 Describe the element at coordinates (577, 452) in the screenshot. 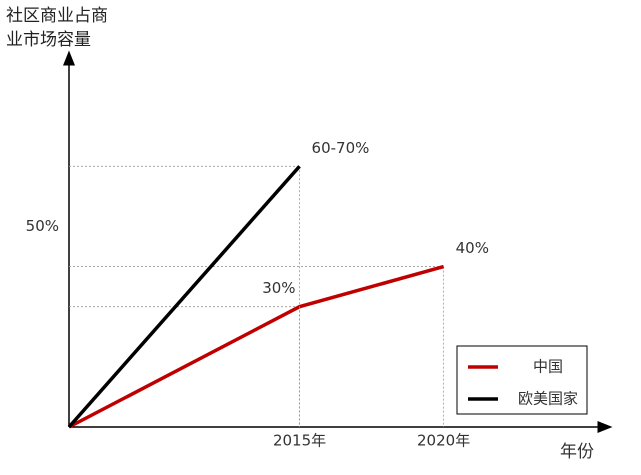

I see `x-axis-title: 年份` at that location.